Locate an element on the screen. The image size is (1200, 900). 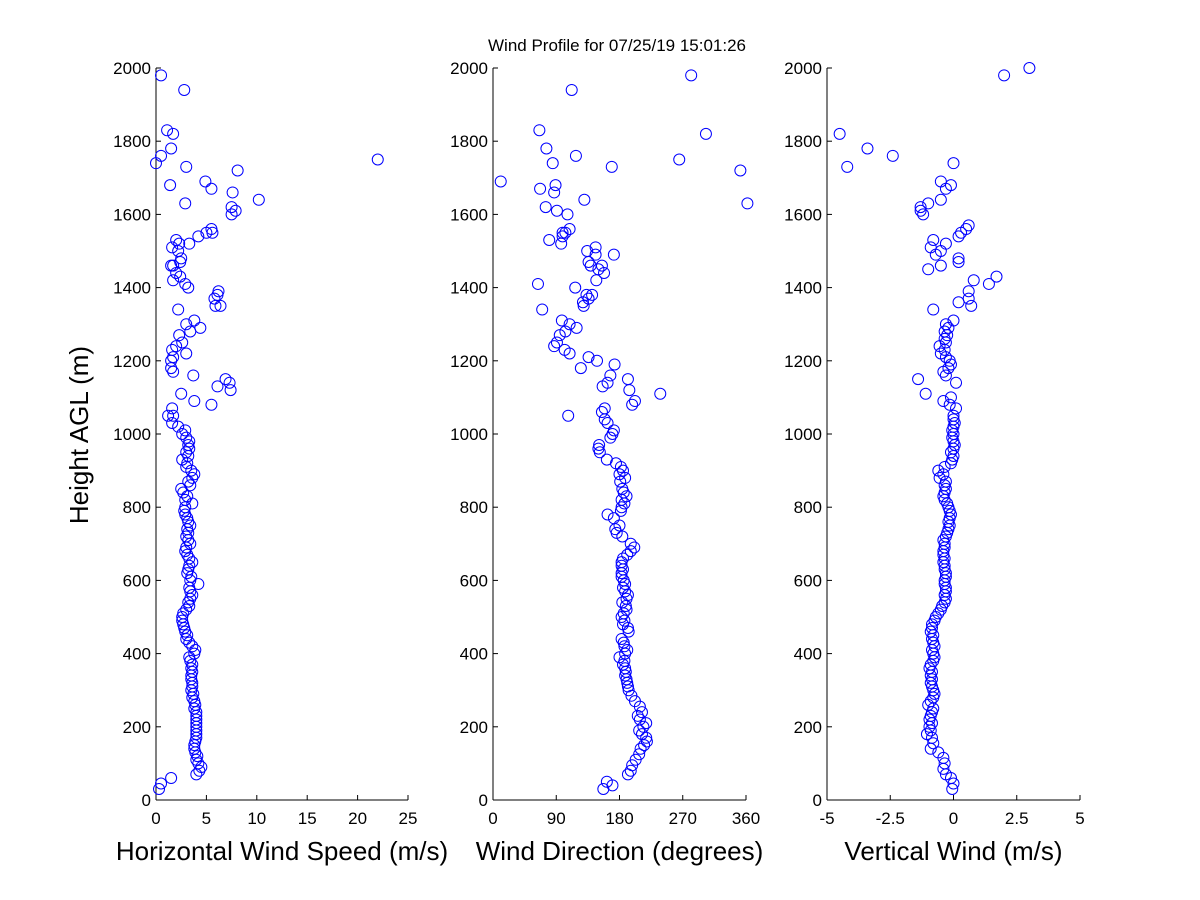
y-tick-label: 0 is located at coordinates (146, 800).